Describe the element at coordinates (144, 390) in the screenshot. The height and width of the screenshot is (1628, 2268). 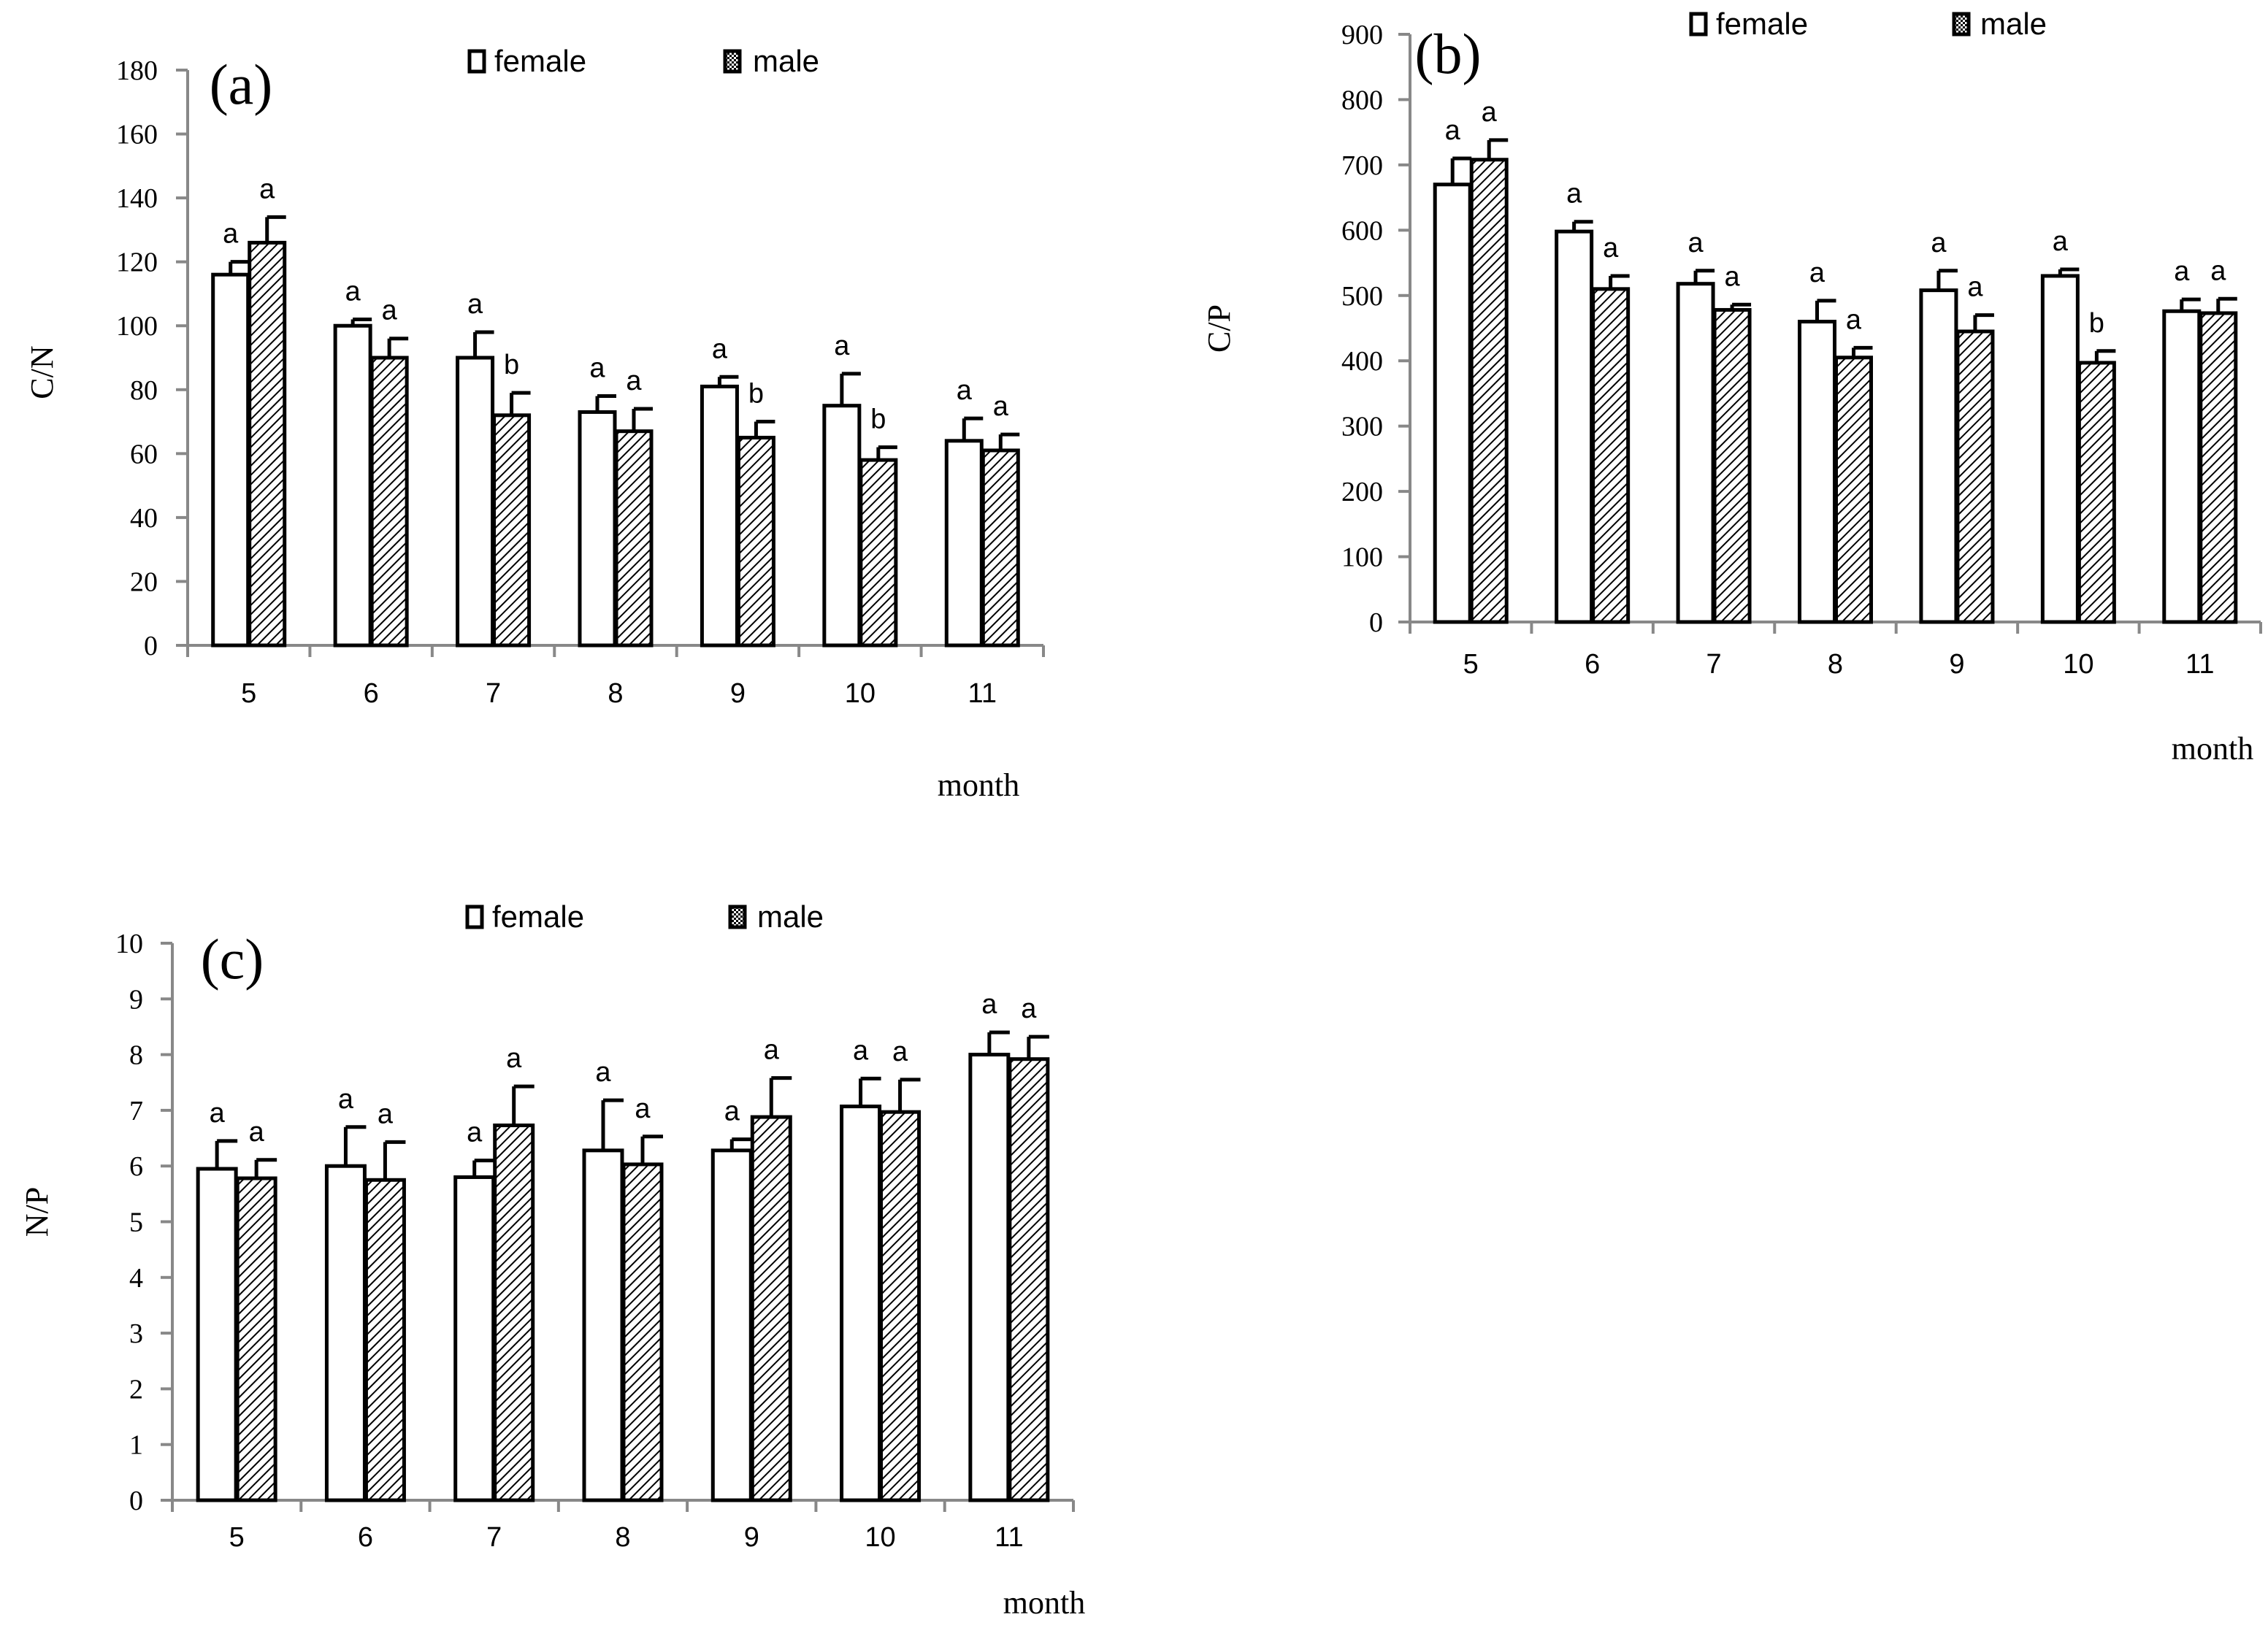
I see `y-tick-label: 80` at that location.